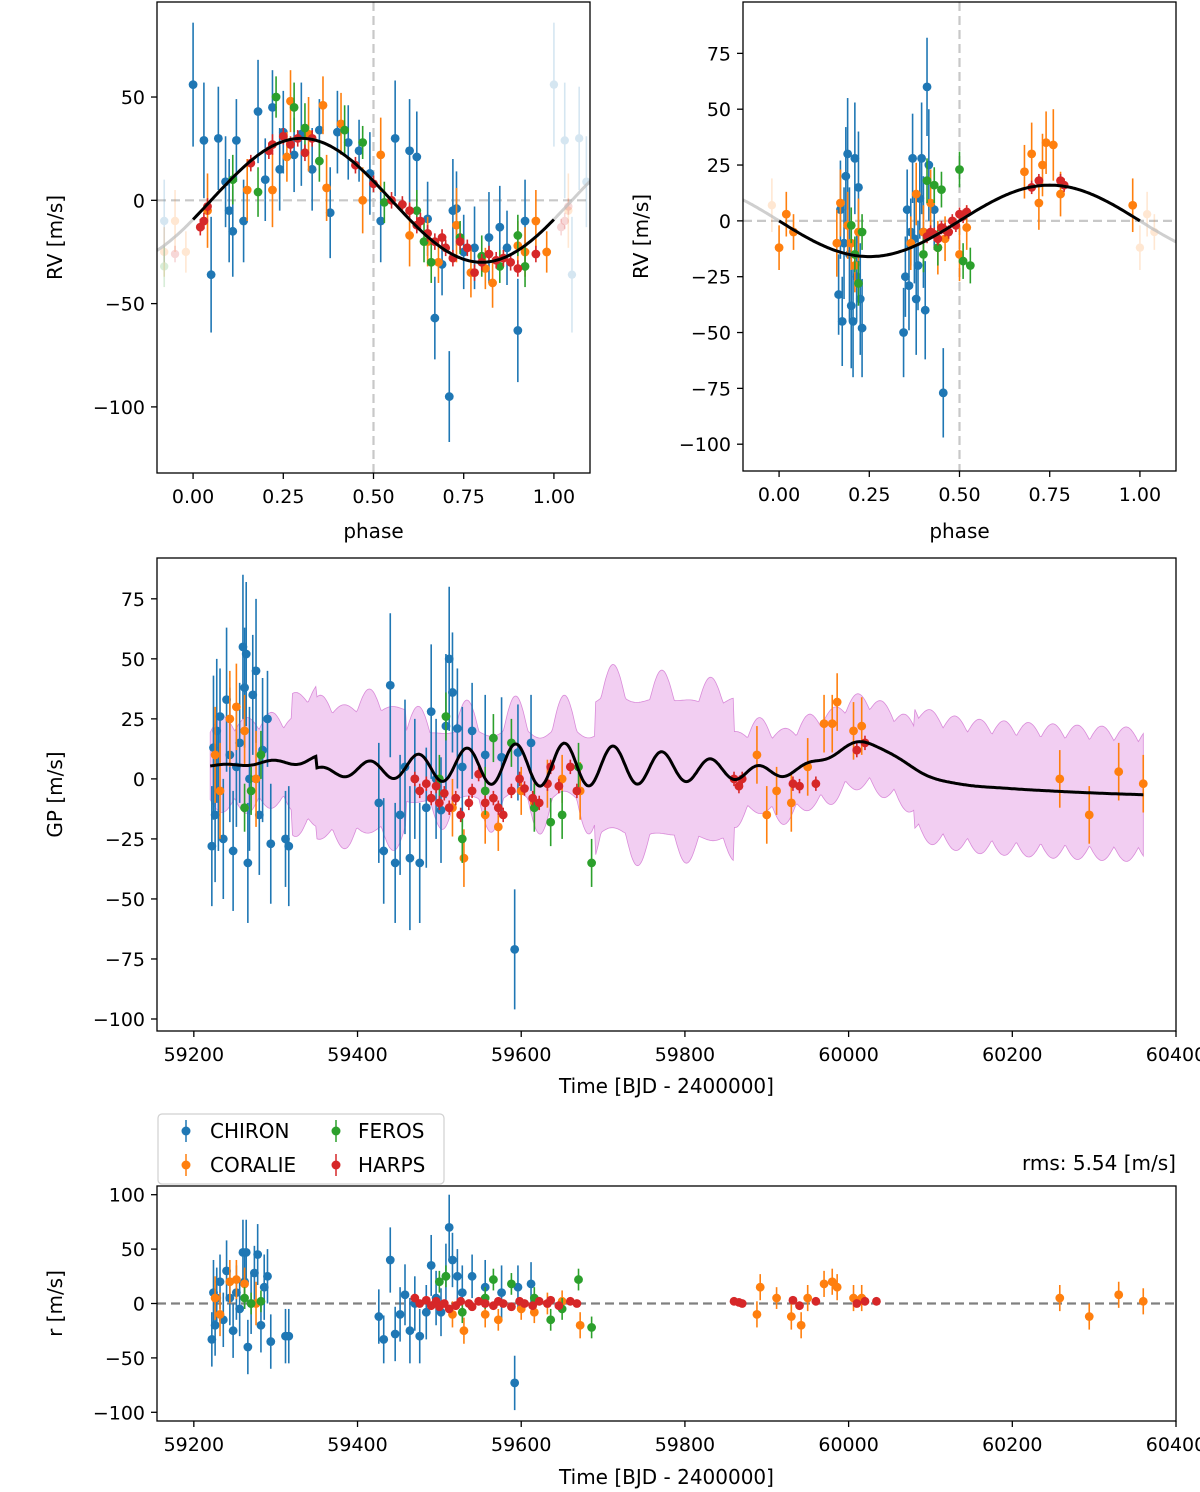  What do you see at coordinates (1050, 495) in the screenshot?
I see `phase2-xtick-label-3: 0.75` at bounding box center [1050, 495].